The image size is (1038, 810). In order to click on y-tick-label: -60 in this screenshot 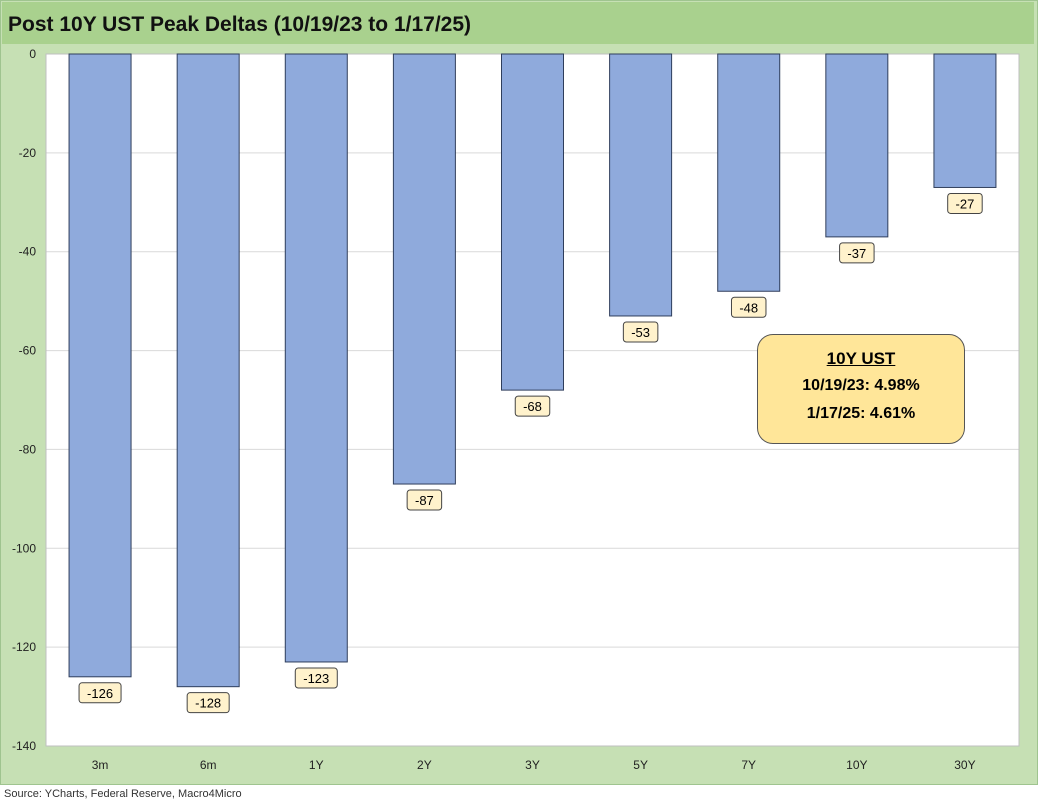, I will do `click(28, 351)`.